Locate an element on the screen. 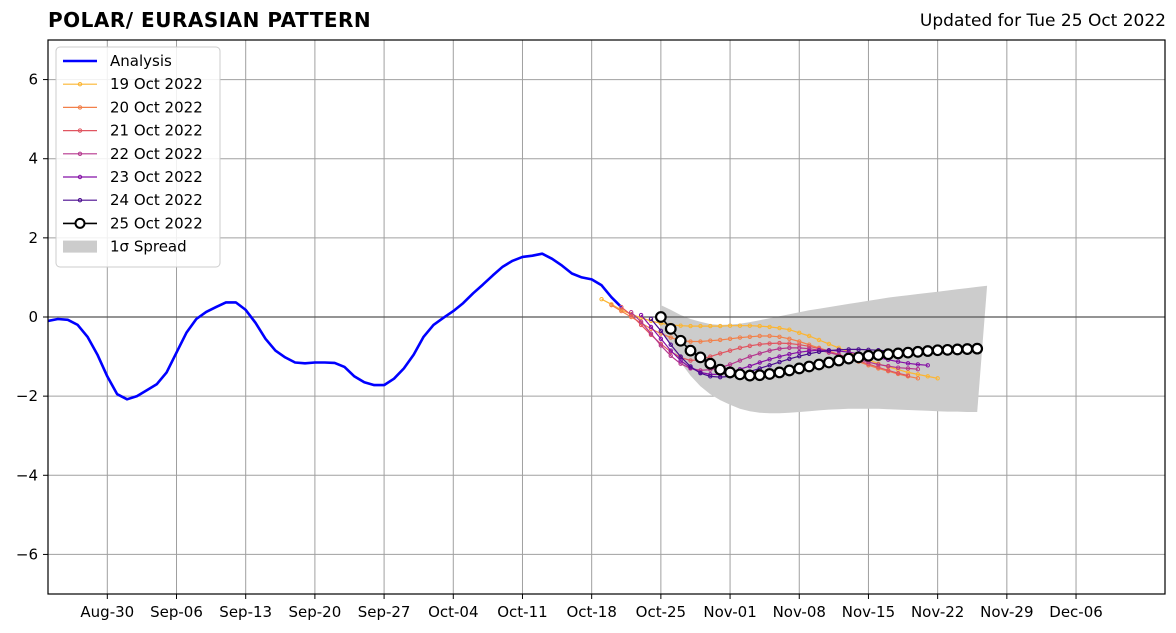  legend-item: 20 Oct 2022 is located at coordinates (133, 107).